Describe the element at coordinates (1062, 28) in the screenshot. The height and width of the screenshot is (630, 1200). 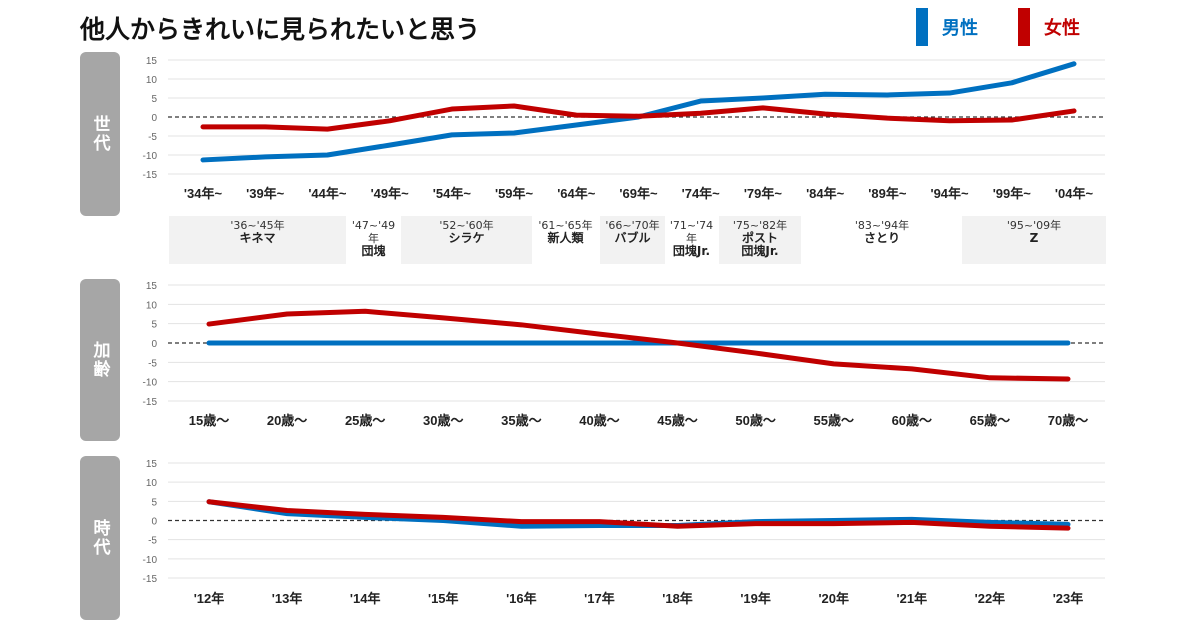
I see `legend-label-female: 女性` at that location.